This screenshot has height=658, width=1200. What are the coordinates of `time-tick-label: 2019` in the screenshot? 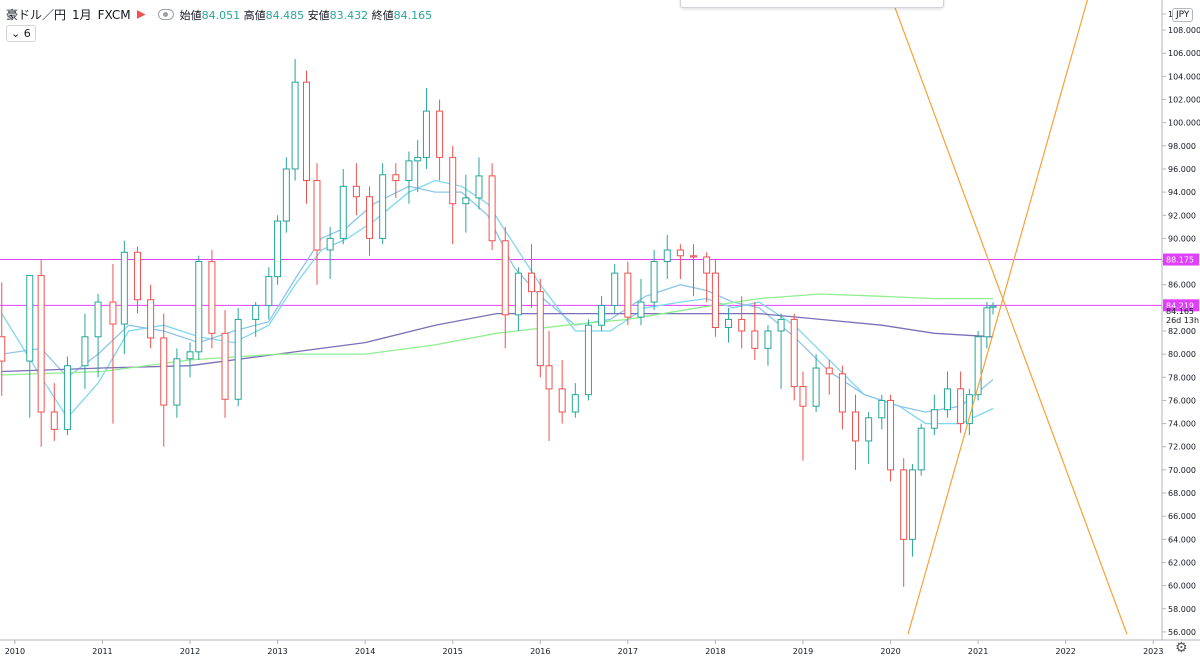 It's located at (803, 651).